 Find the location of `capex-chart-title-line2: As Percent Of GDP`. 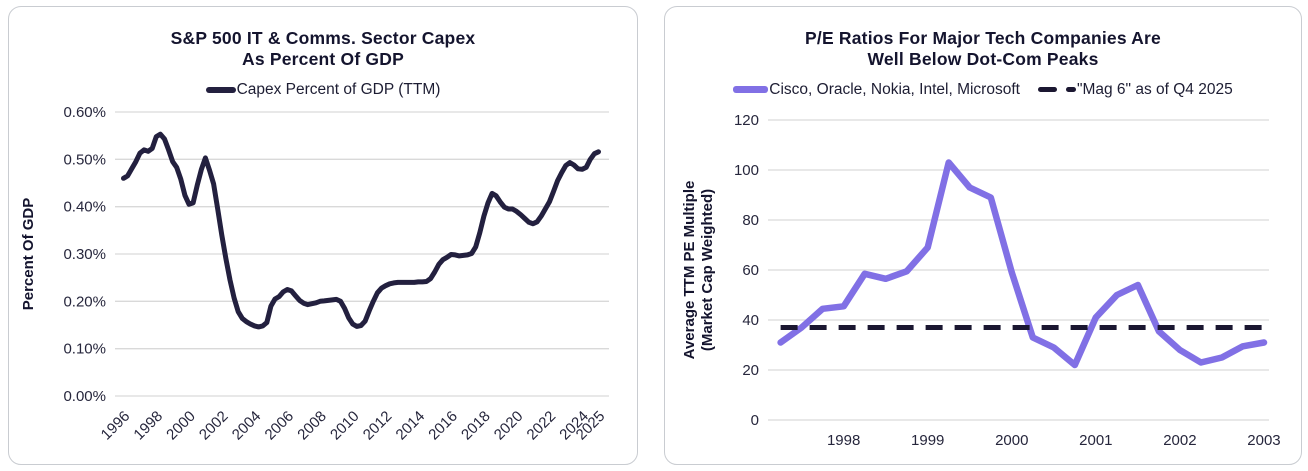

capex-chart-title-line2: As Percent Of GDP is located at coordinates (323, 59).